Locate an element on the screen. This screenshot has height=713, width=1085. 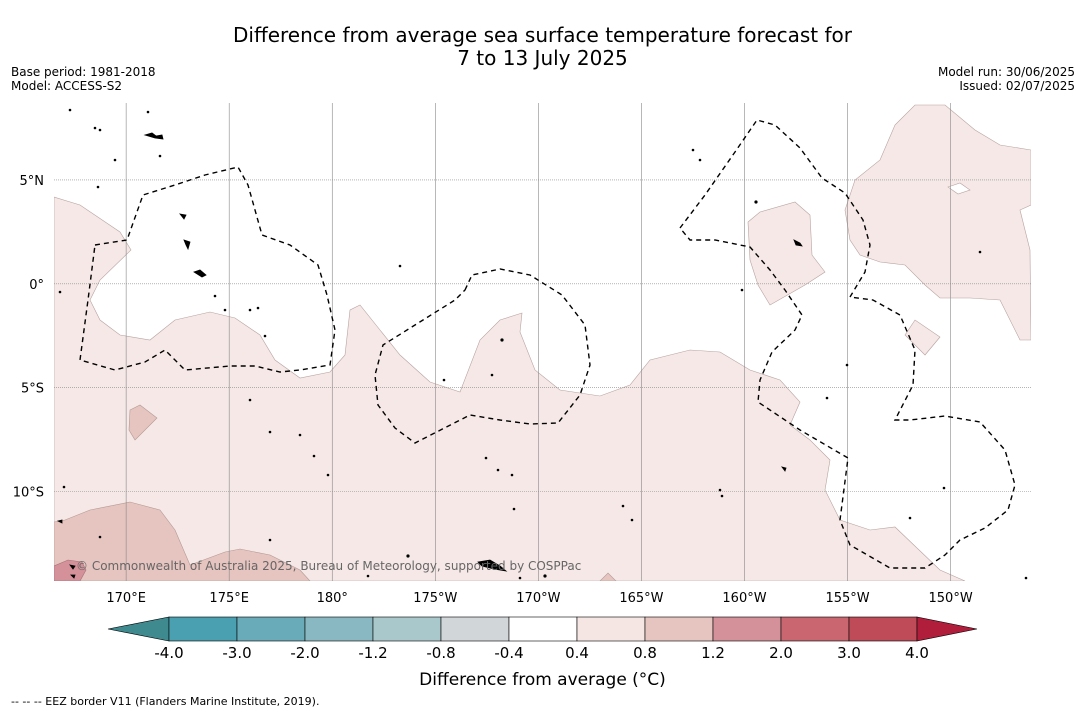
anomaly-region-ne is located at coordinates (937, 222).